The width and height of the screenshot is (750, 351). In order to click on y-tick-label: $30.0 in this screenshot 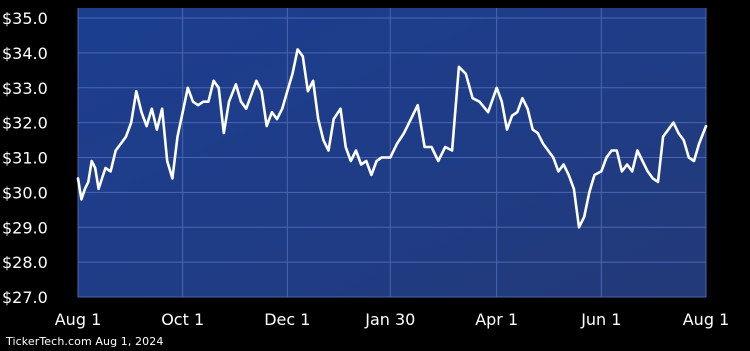, I will do `click(25, 192)`.